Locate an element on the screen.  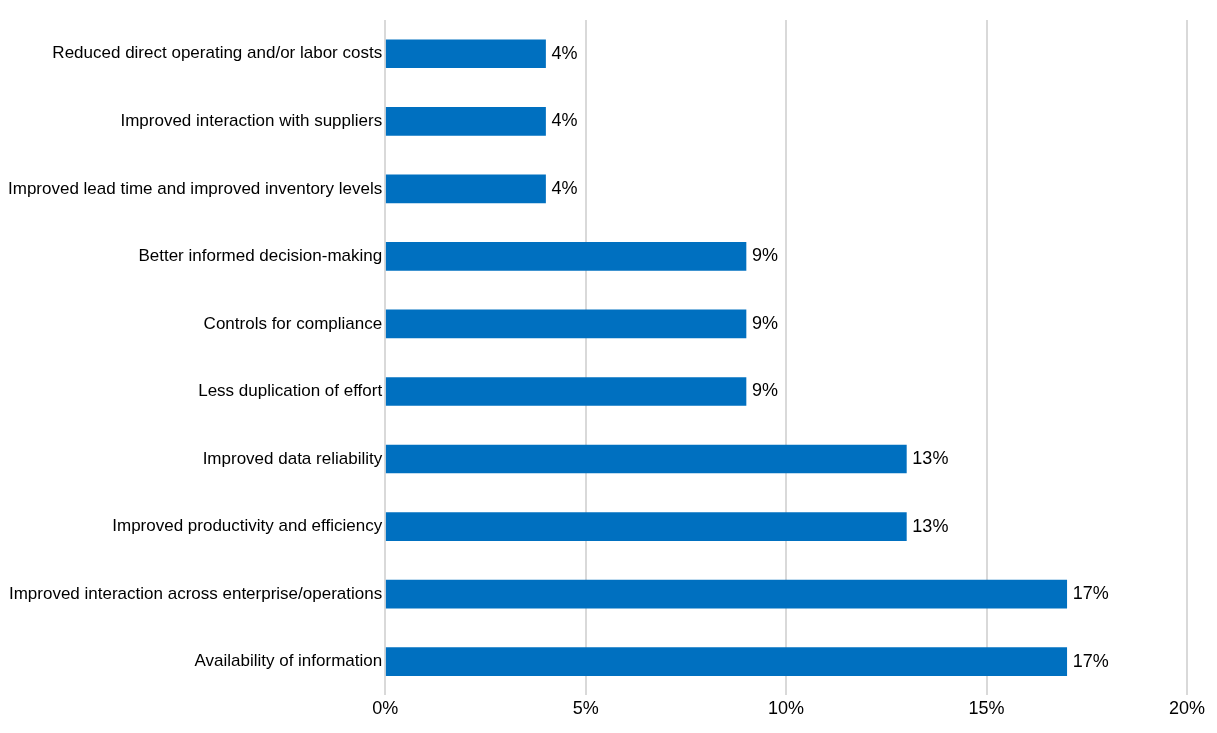
y-tick-label: Improved data reliability is located at coordinates (292, 458).